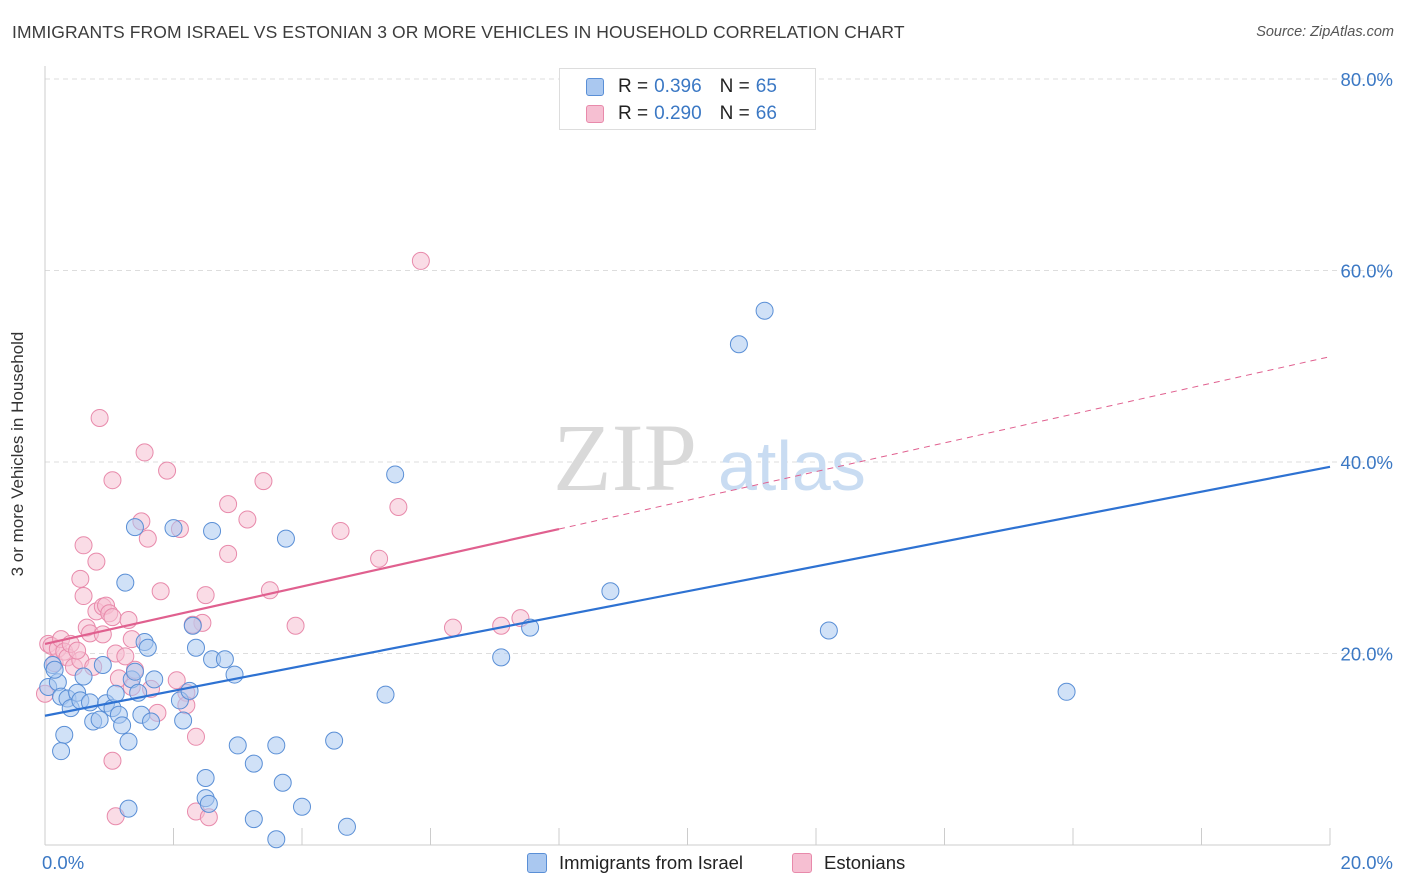 Image resolution: width=1406 pixels, height=892 pixels. Describe the element at coordinates (651, 862) in the screenshot. I see `legend-label-israel: Immigrants from Israel` at that location.